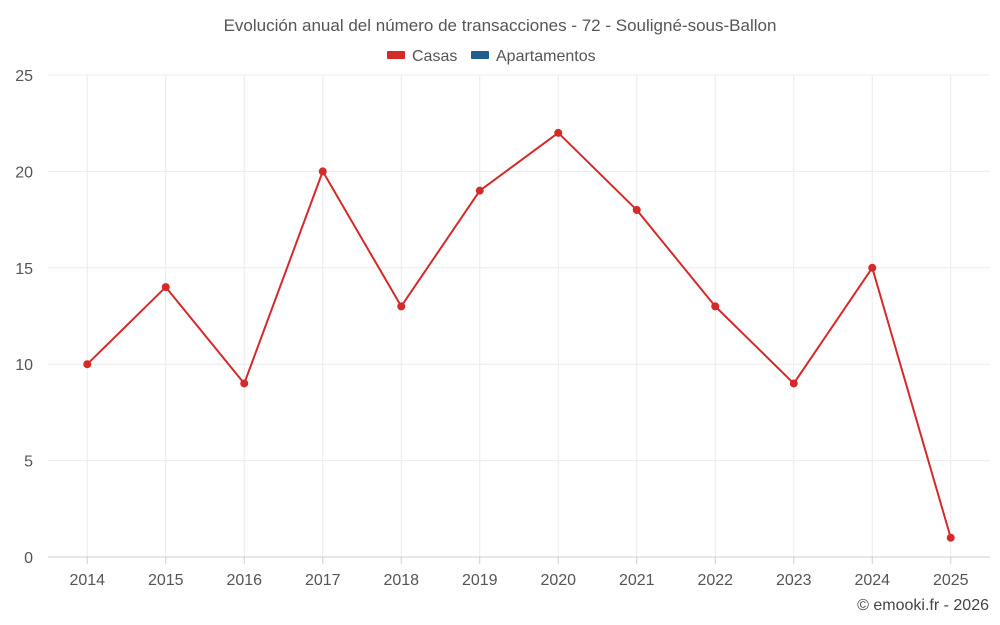  What do you see at coordinates (24, 172) in the screenshot?
I see `y-tick-label: 20` at bounding box center [24, 172].